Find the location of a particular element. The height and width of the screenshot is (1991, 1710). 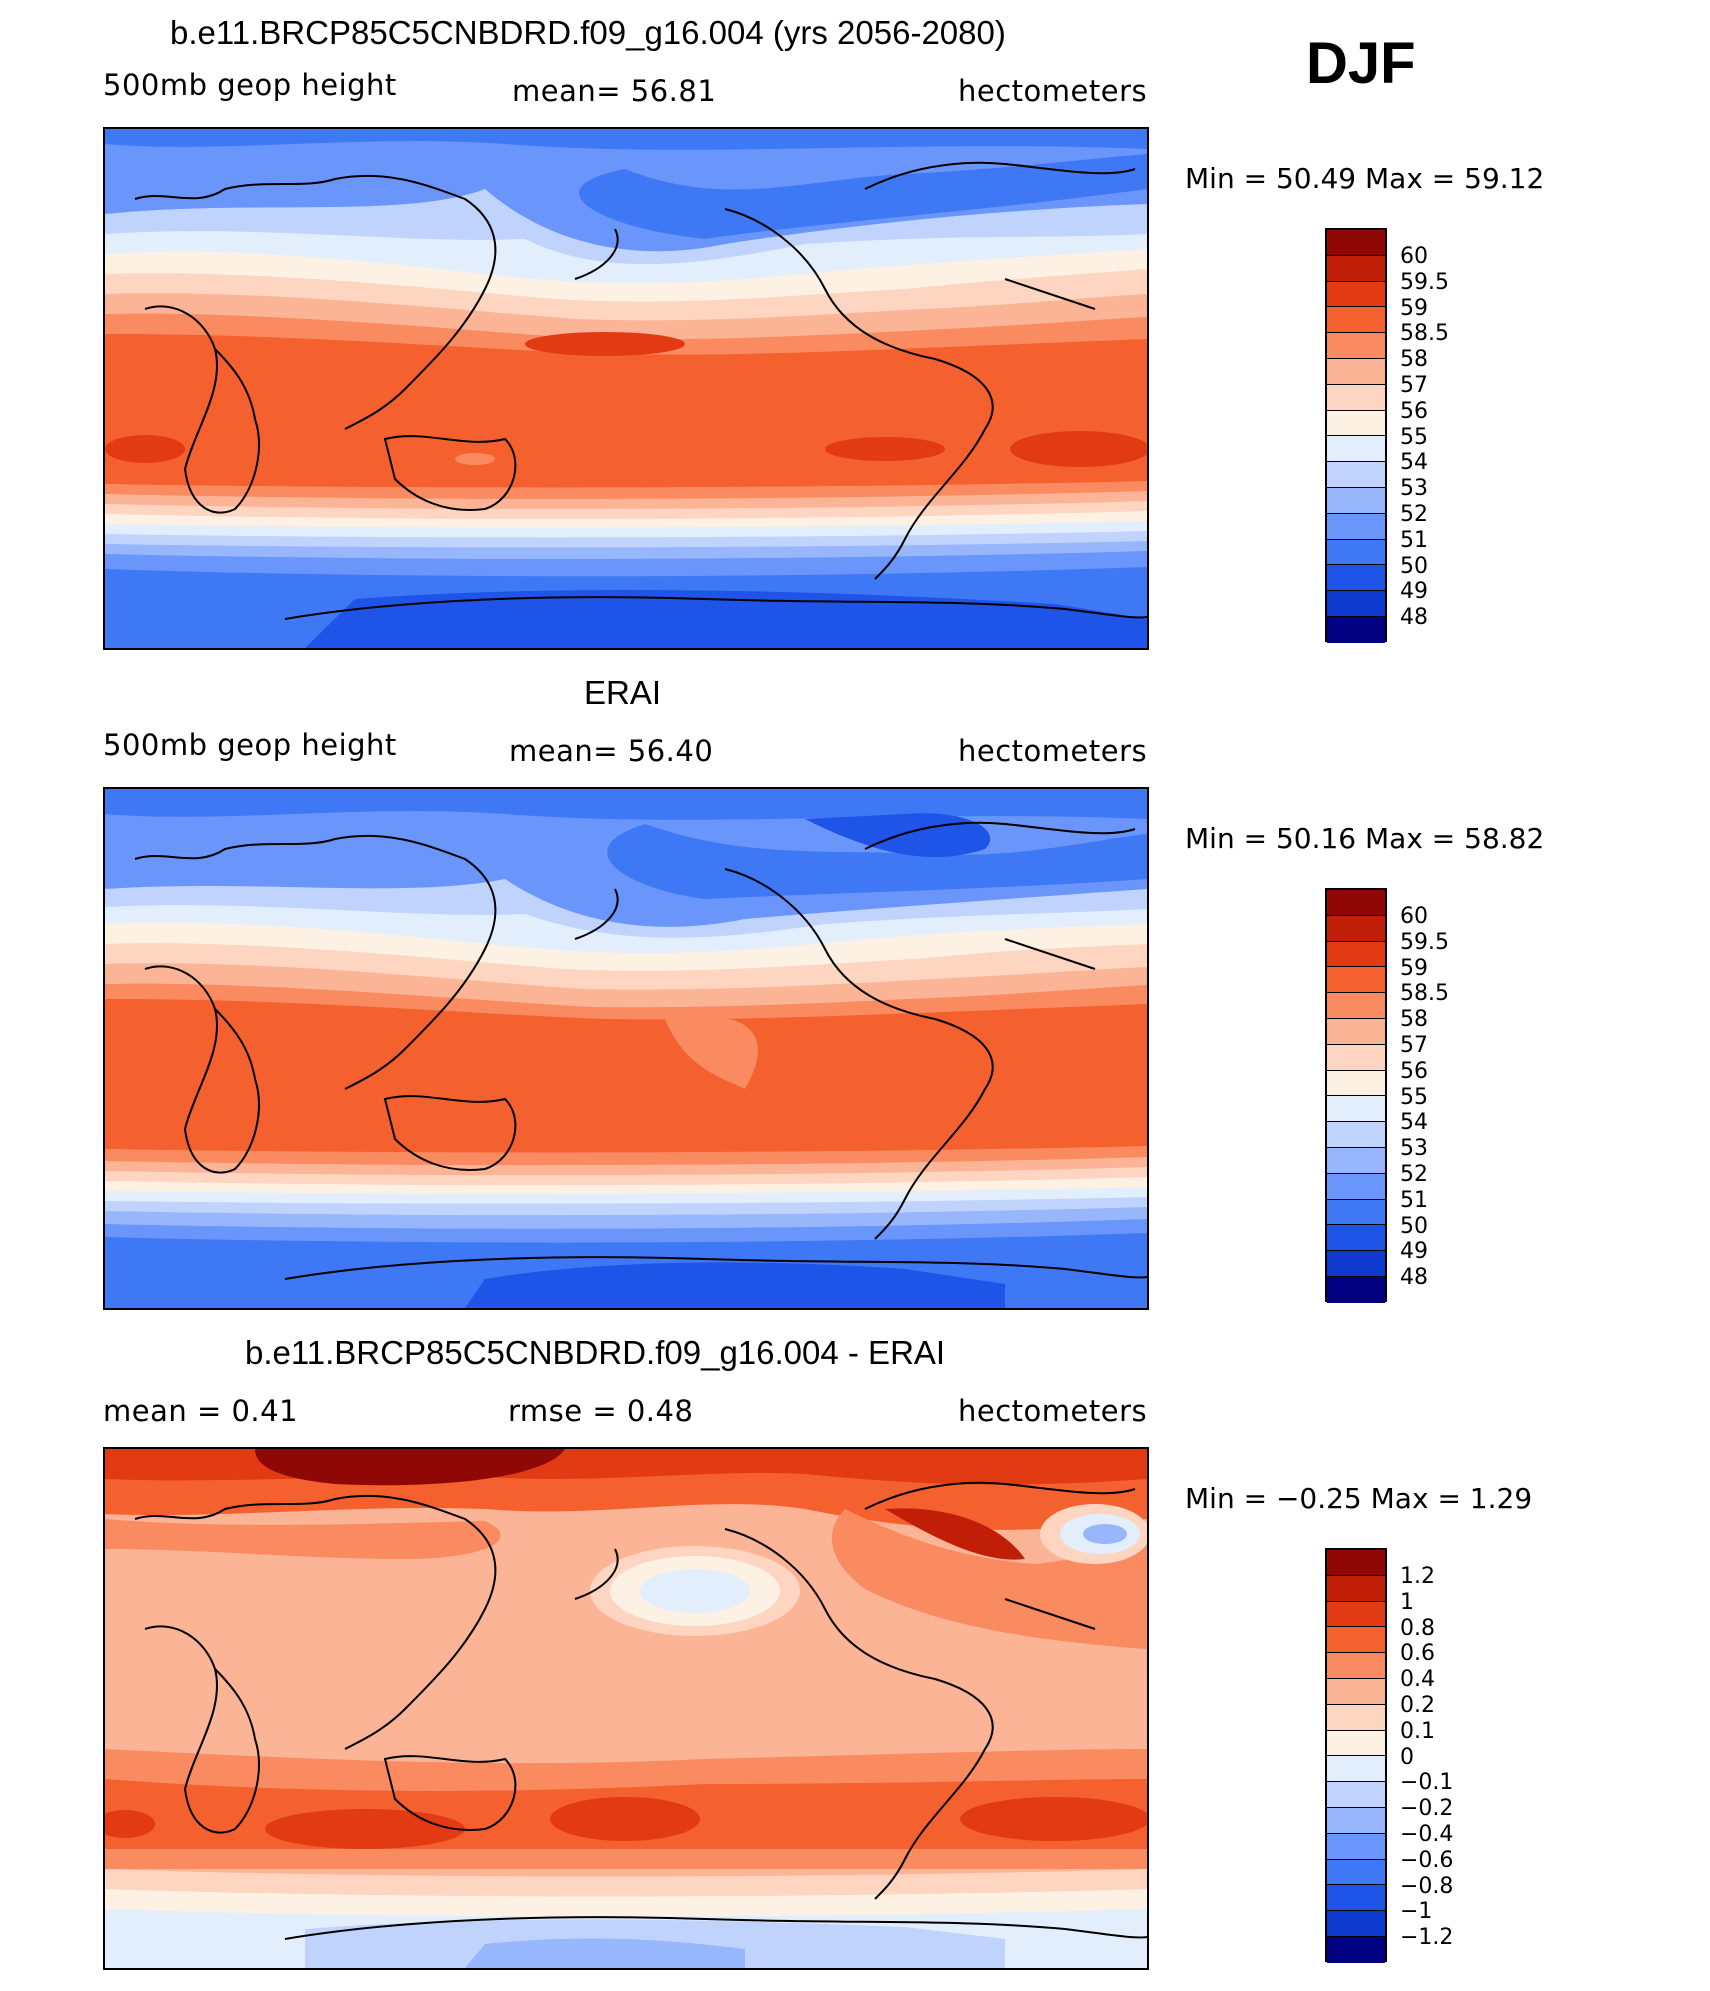

panel1-colorbar-label: 55 is located at coordinates (1414, 437).